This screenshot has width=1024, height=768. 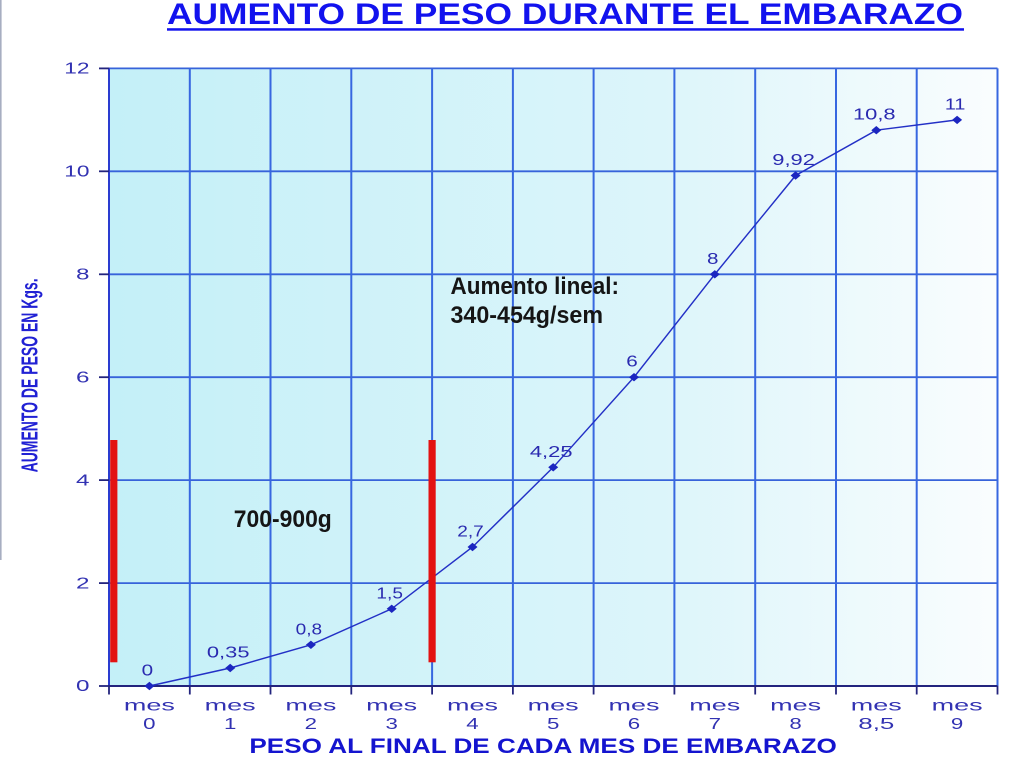 I want to click on svg-text: 4,25, so click(x=551, y=452).